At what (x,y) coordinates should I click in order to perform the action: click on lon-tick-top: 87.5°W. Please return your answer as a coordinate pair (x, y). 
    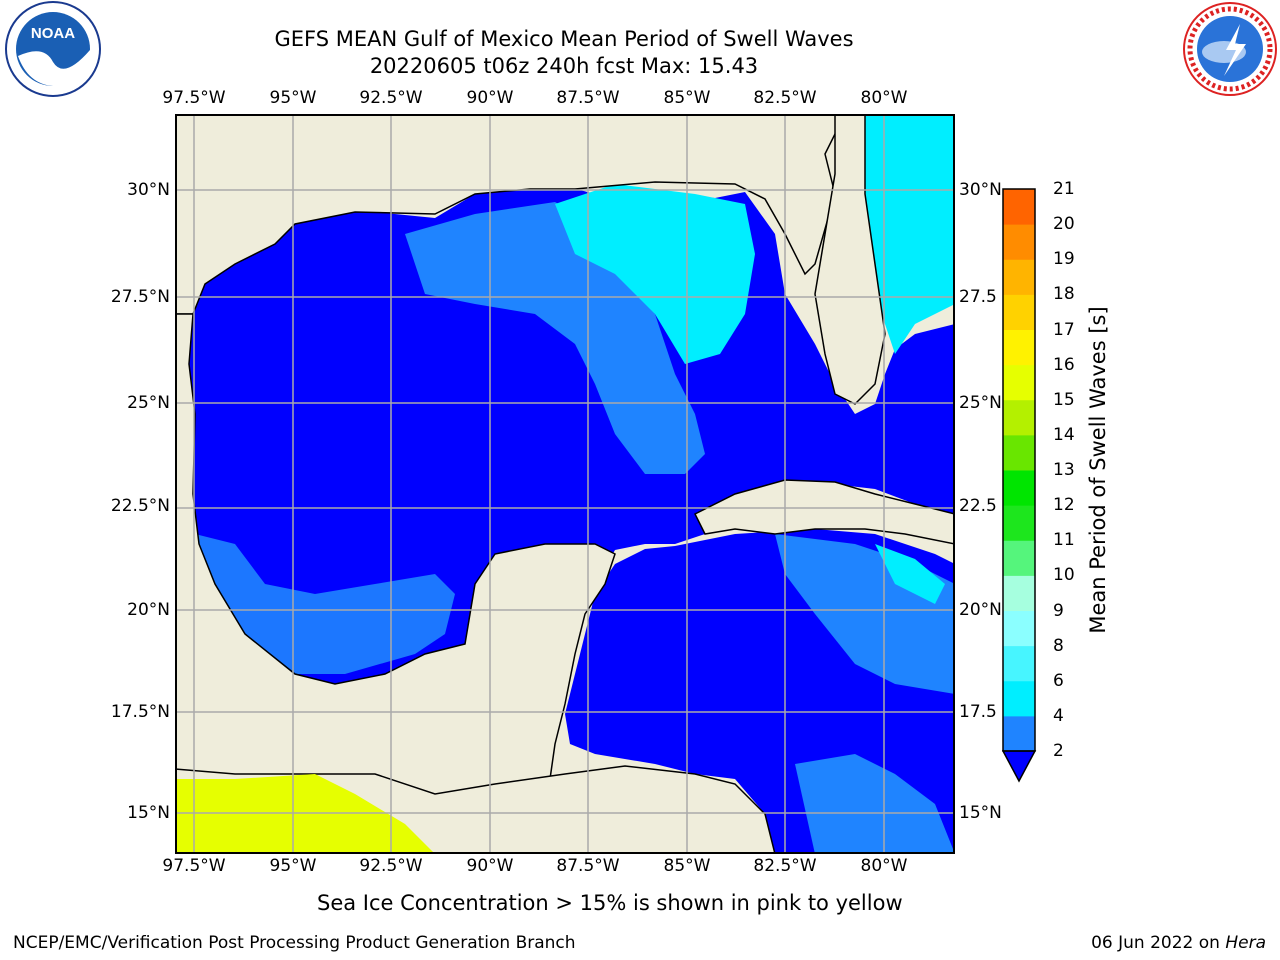
    Looking at the image, I should click on (588, 98).